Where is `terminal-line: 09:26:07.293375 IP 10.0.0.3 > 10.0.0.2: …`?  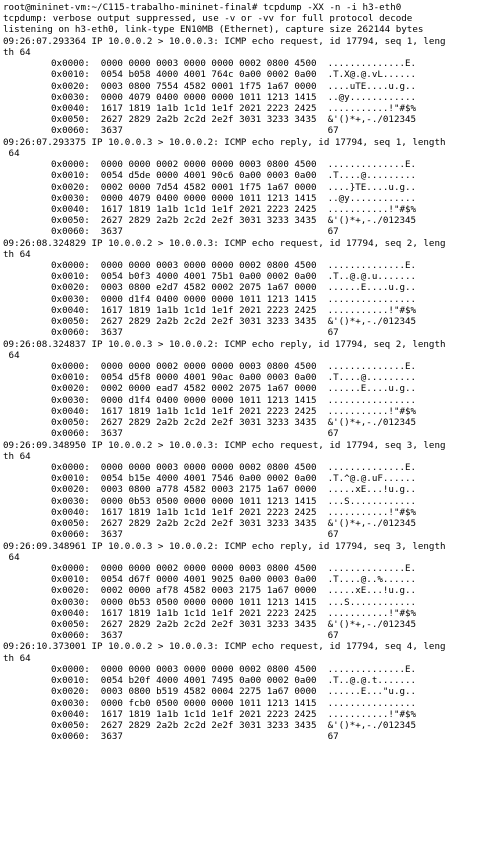
terminal-line: 09:26:07.293375 IP 10.0.0.3 > 10.0.0.2: … is located at coordinates (224, 142).